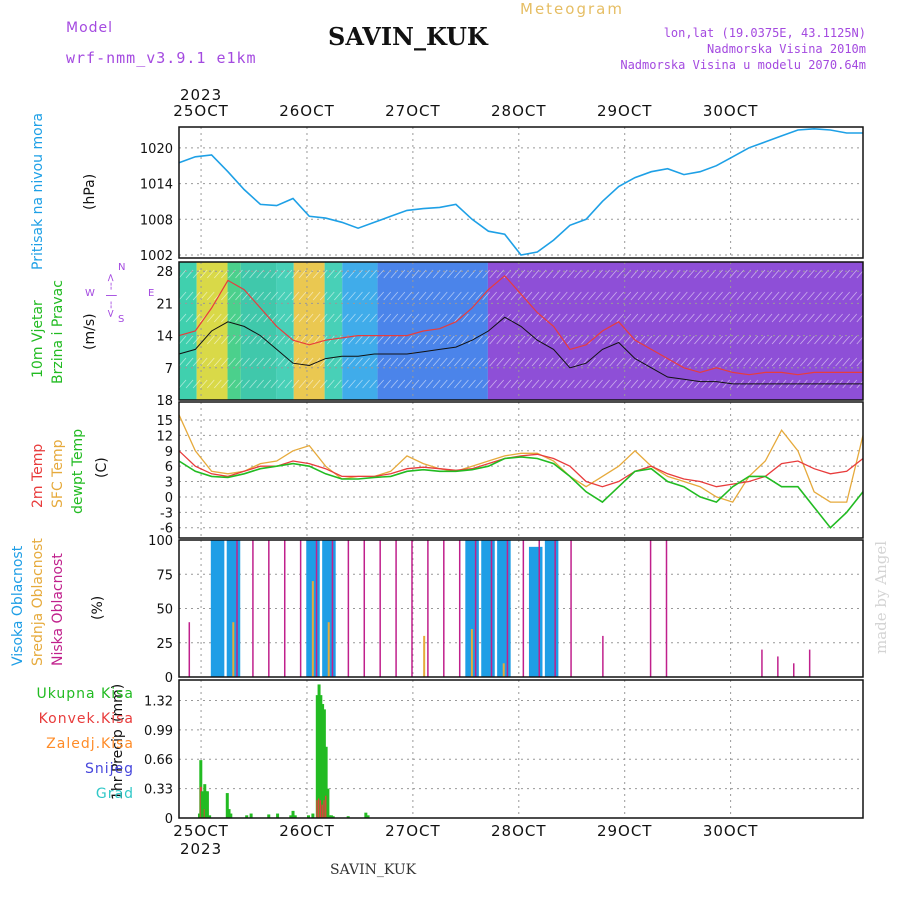  Describe the element at coordinates (520, 350) in the screenshot. I see `wind-speed-line` at that location.